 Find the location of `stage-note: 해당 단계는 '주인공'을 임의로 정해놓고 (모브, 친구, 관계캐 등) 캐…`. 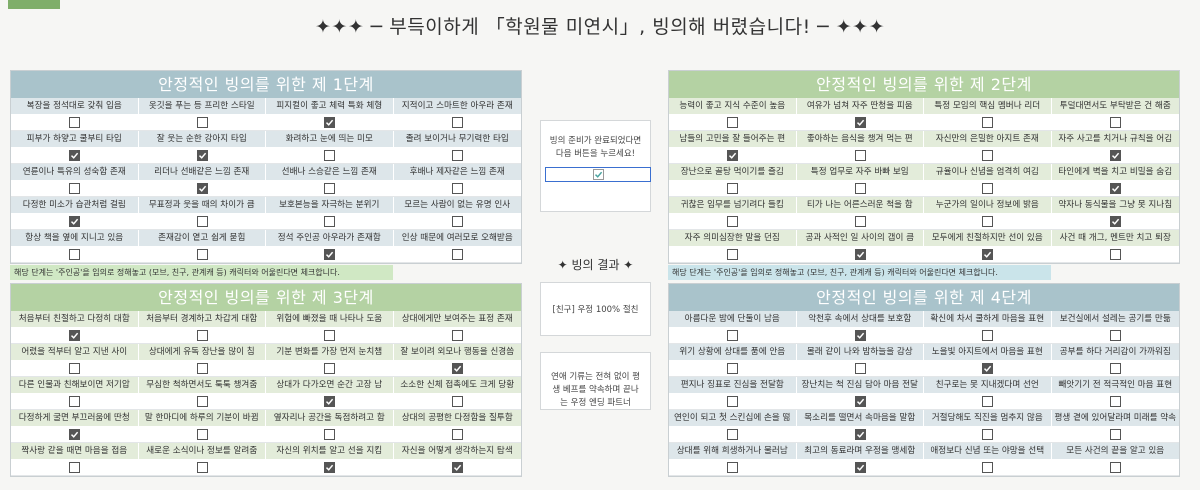

stage-note: 해당 단계는 '주인공'을 임의로 정해놓고 (모브, 친구, 관계캐 등) 캐… is located at coordinates (201, 272).